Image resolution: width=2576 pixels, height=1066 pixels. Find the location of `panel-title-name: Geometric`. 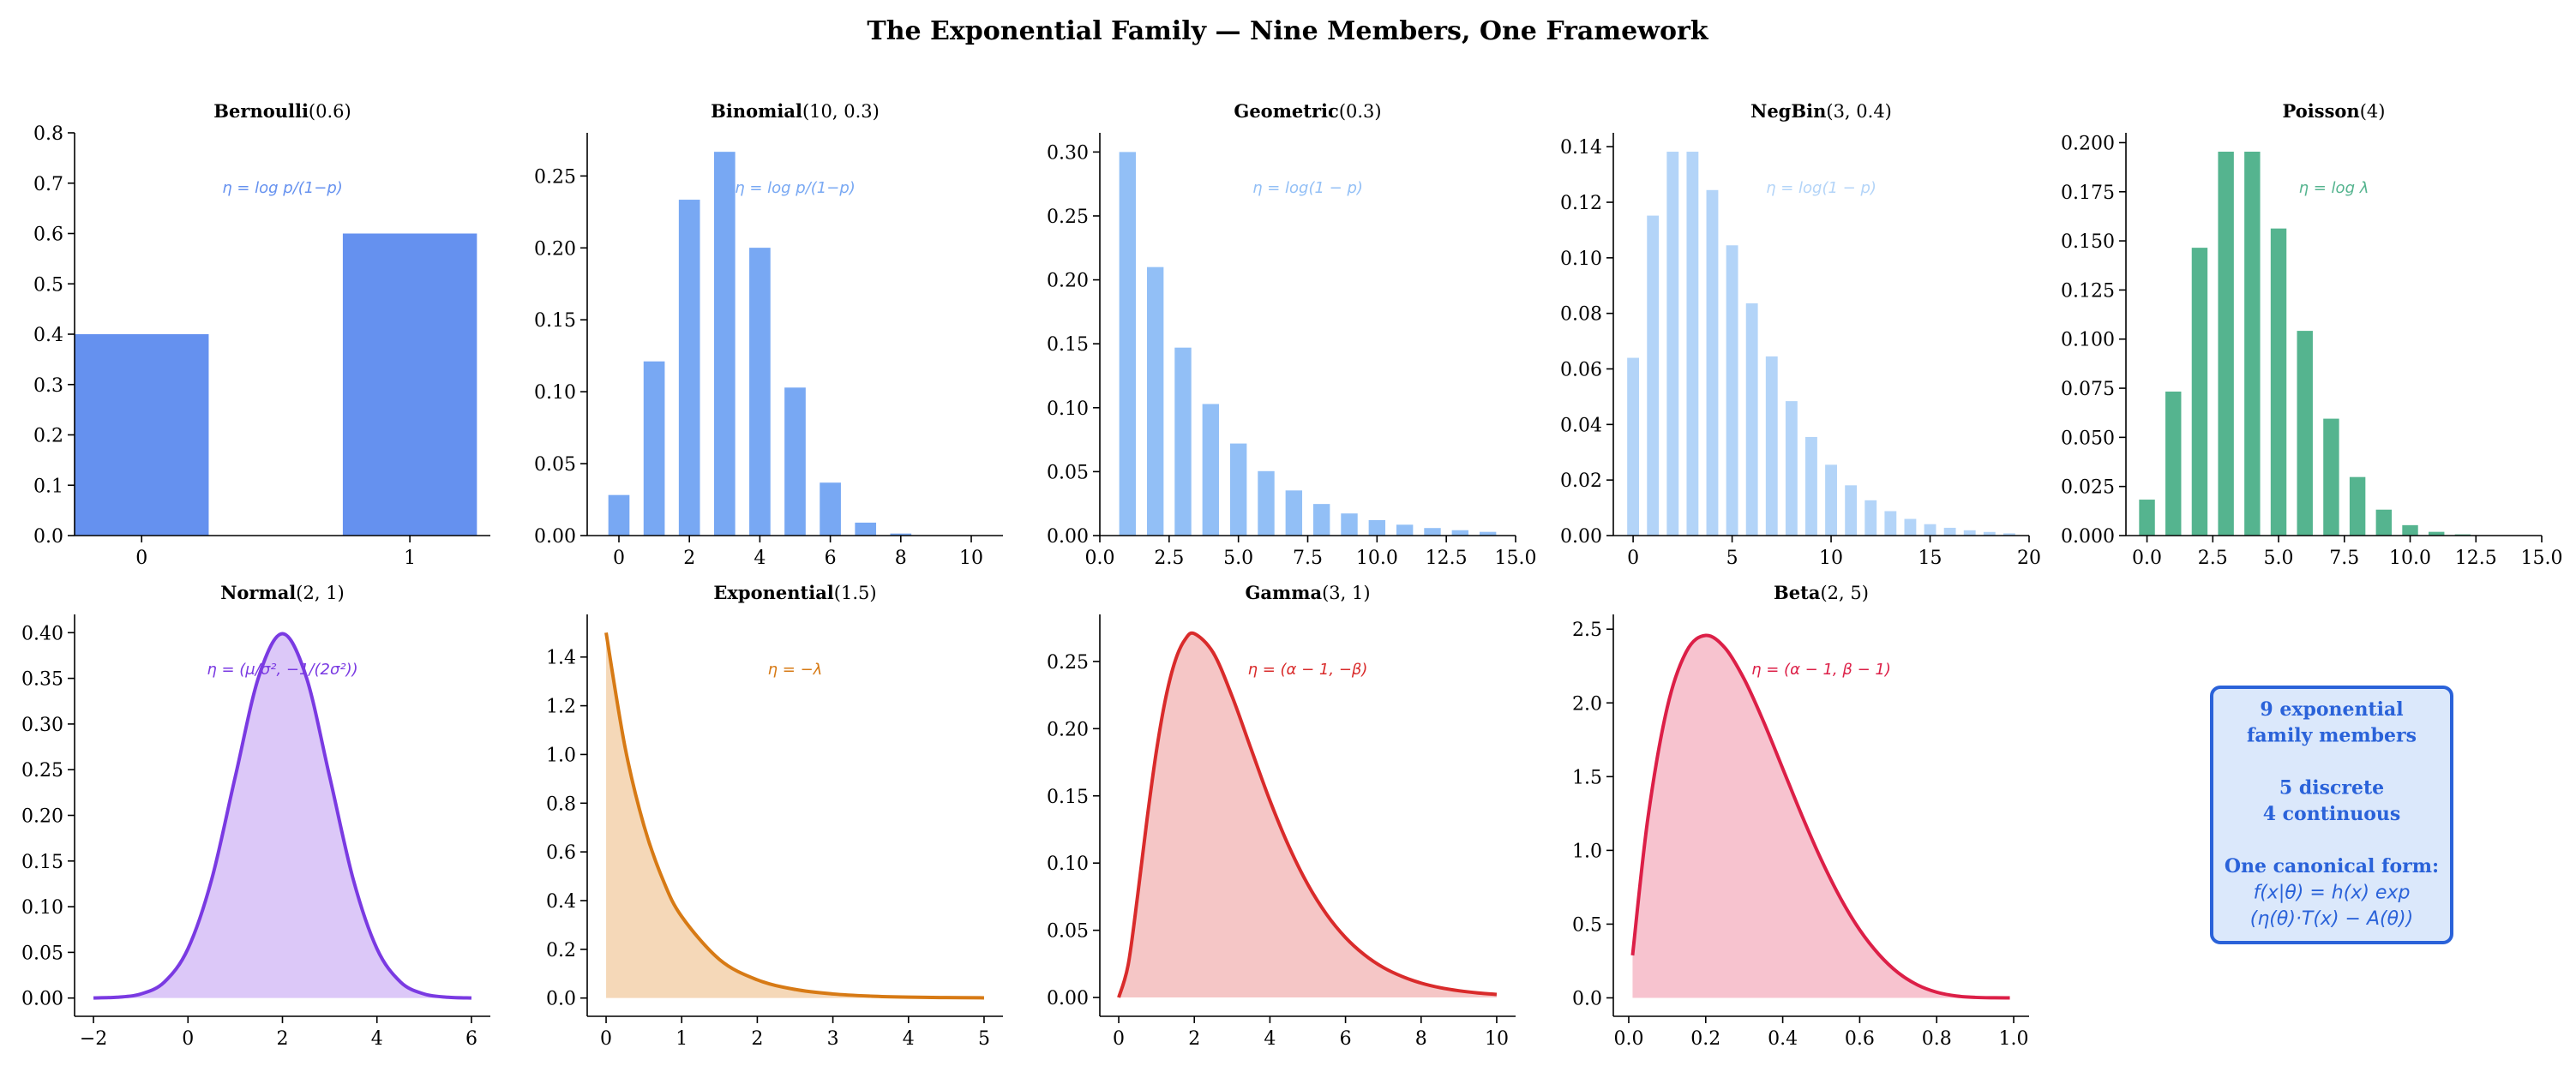

panel-title-name: Geometric is located at coordinates (1286, 111).